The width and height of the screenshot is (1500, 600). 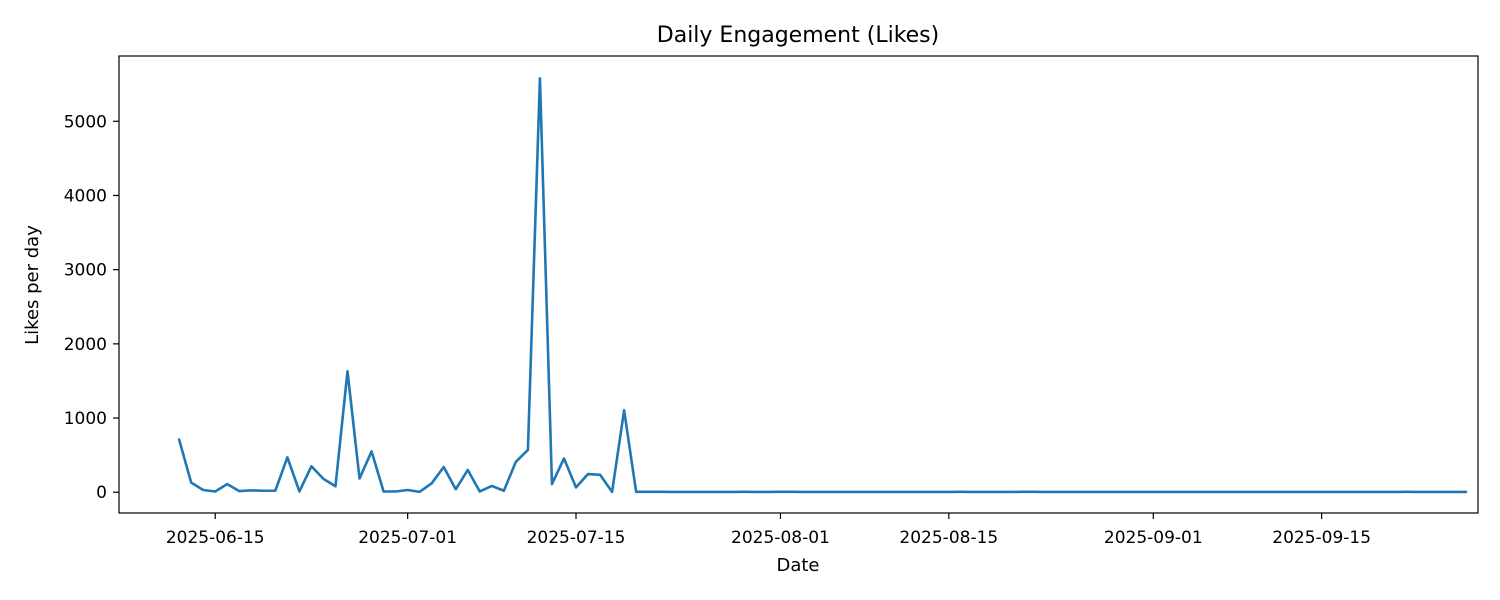 I want to click on y-tick-label: 1000, so click(x=85, y=419).